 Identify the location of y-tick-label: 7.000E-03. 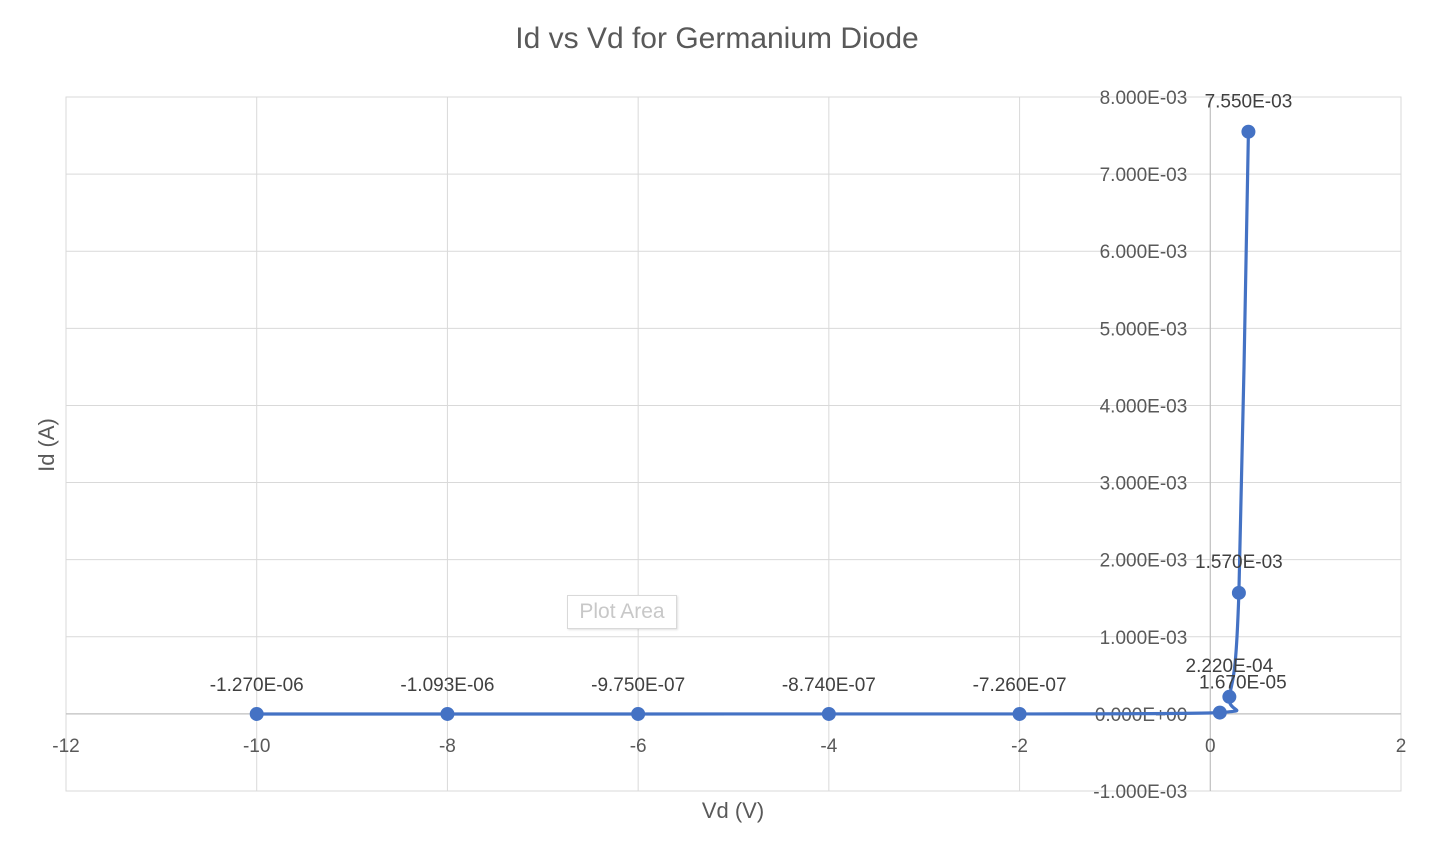
(1144, 175).